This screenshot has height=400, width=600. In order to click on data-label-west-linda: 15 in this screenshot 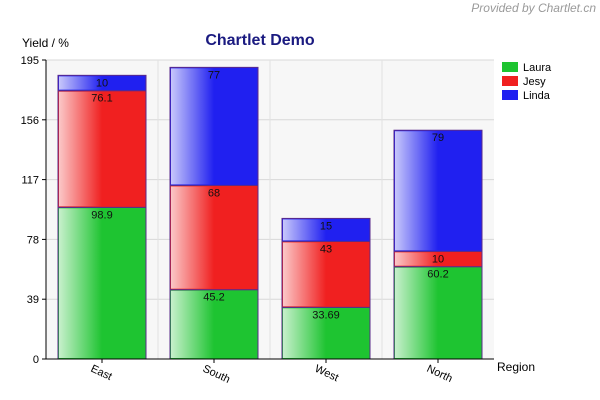, I will do `click(326, 226)`.